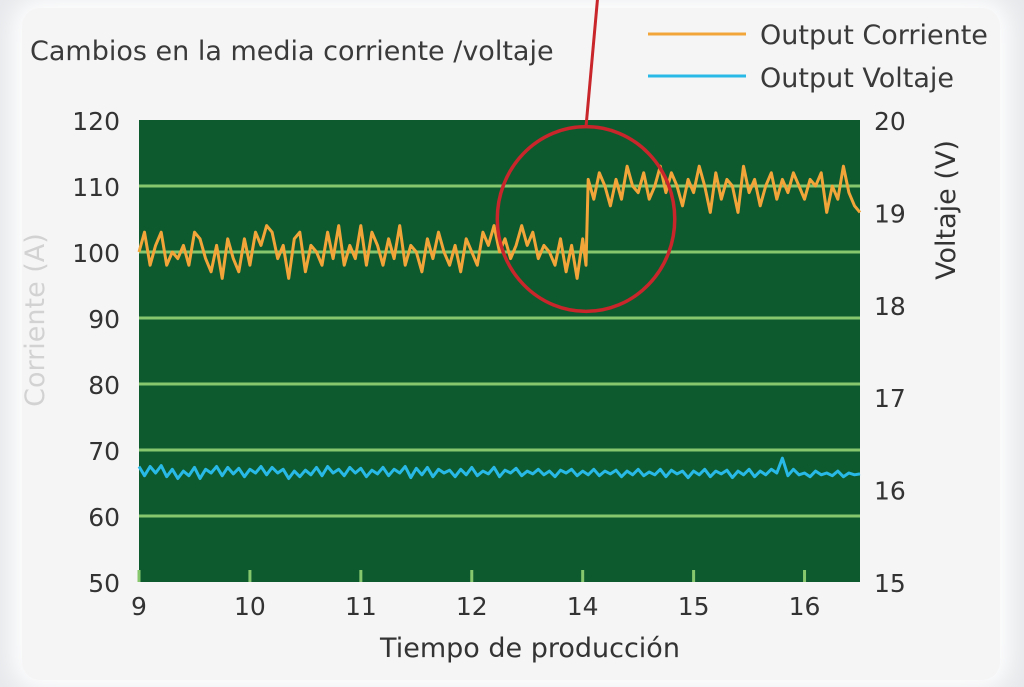 This screenshot has width=1024, height=687. Describe the element at coordinates (472, 606) in the screenshot. I see `x-tick-label: 12` at that location.